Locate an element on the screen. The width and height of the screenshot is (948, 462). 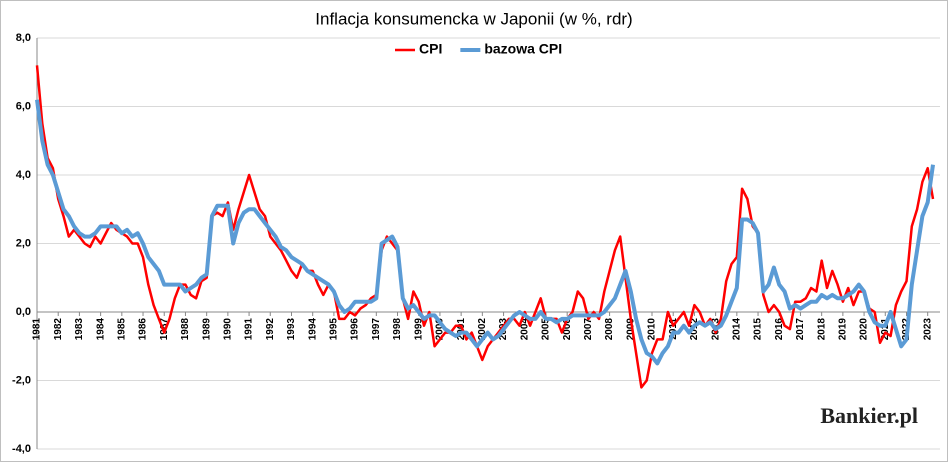
x-tick-label: 2006 is located at coordinates (567, 329).